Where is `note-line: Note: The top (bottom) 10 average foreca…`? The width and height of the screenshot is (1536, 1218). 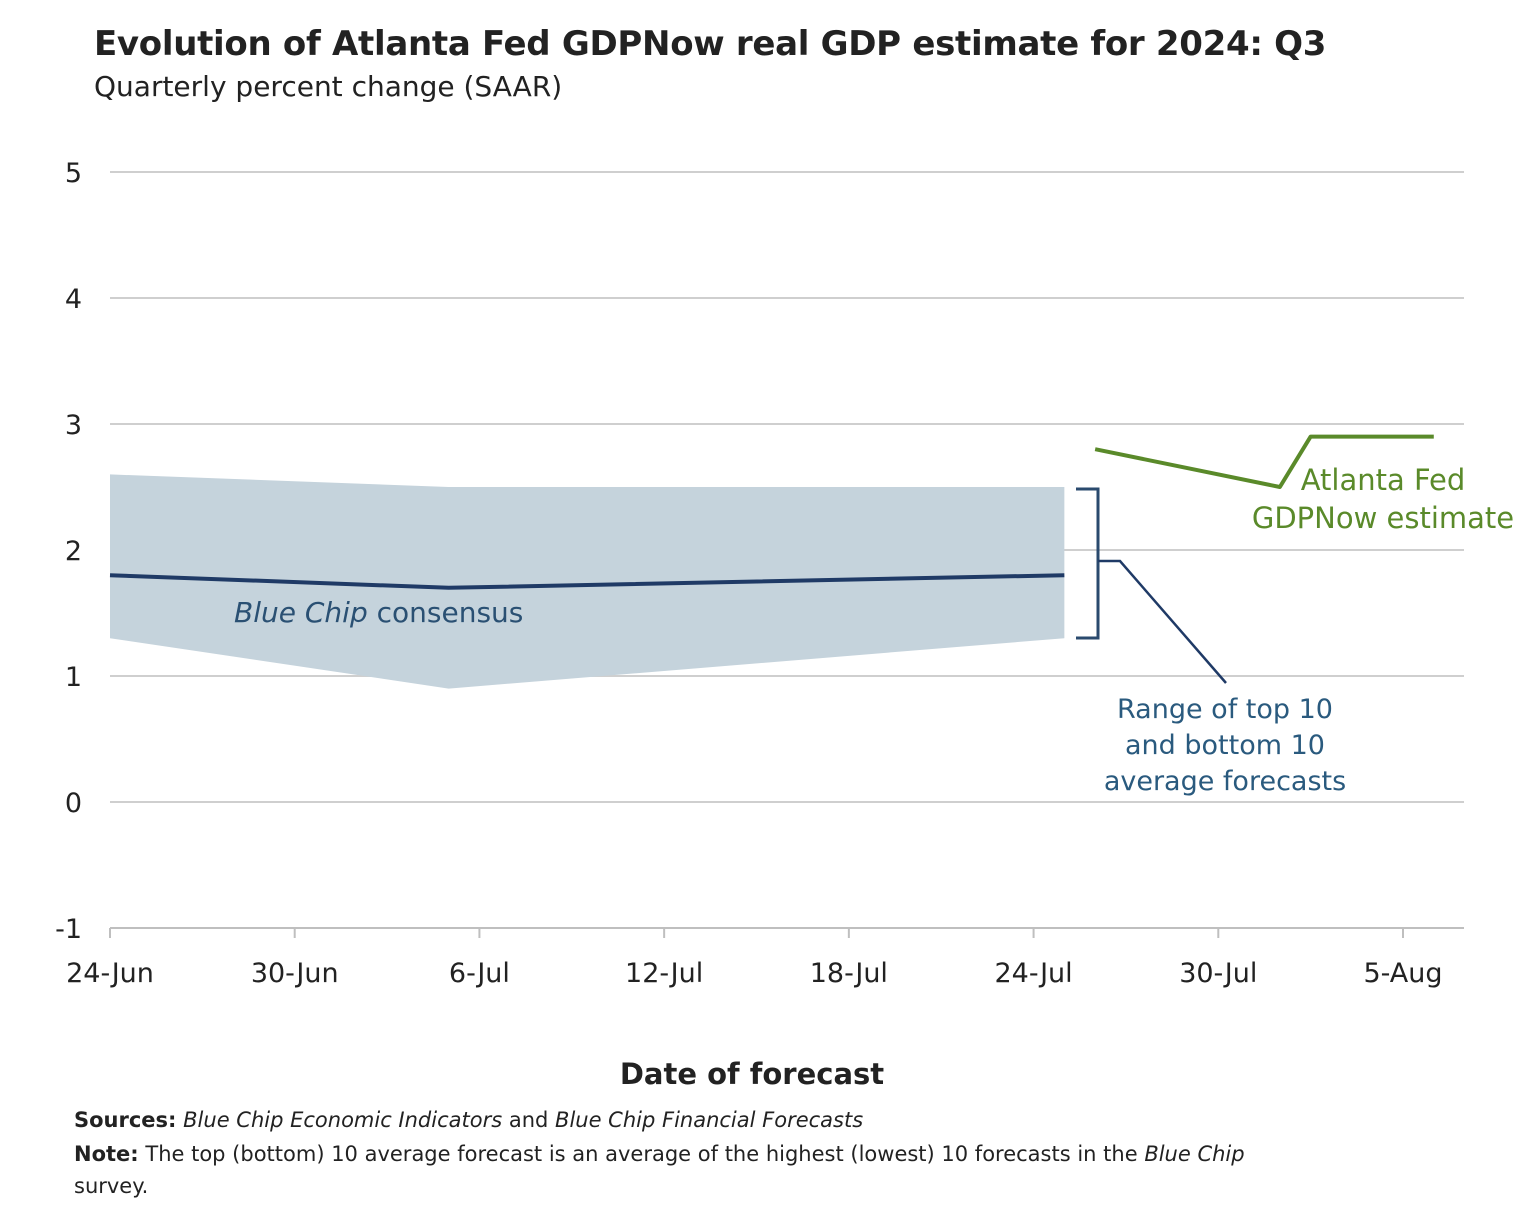 note-line: Note: The top (bottom) 10 average foreca… is located at coordinates (659, 1154).